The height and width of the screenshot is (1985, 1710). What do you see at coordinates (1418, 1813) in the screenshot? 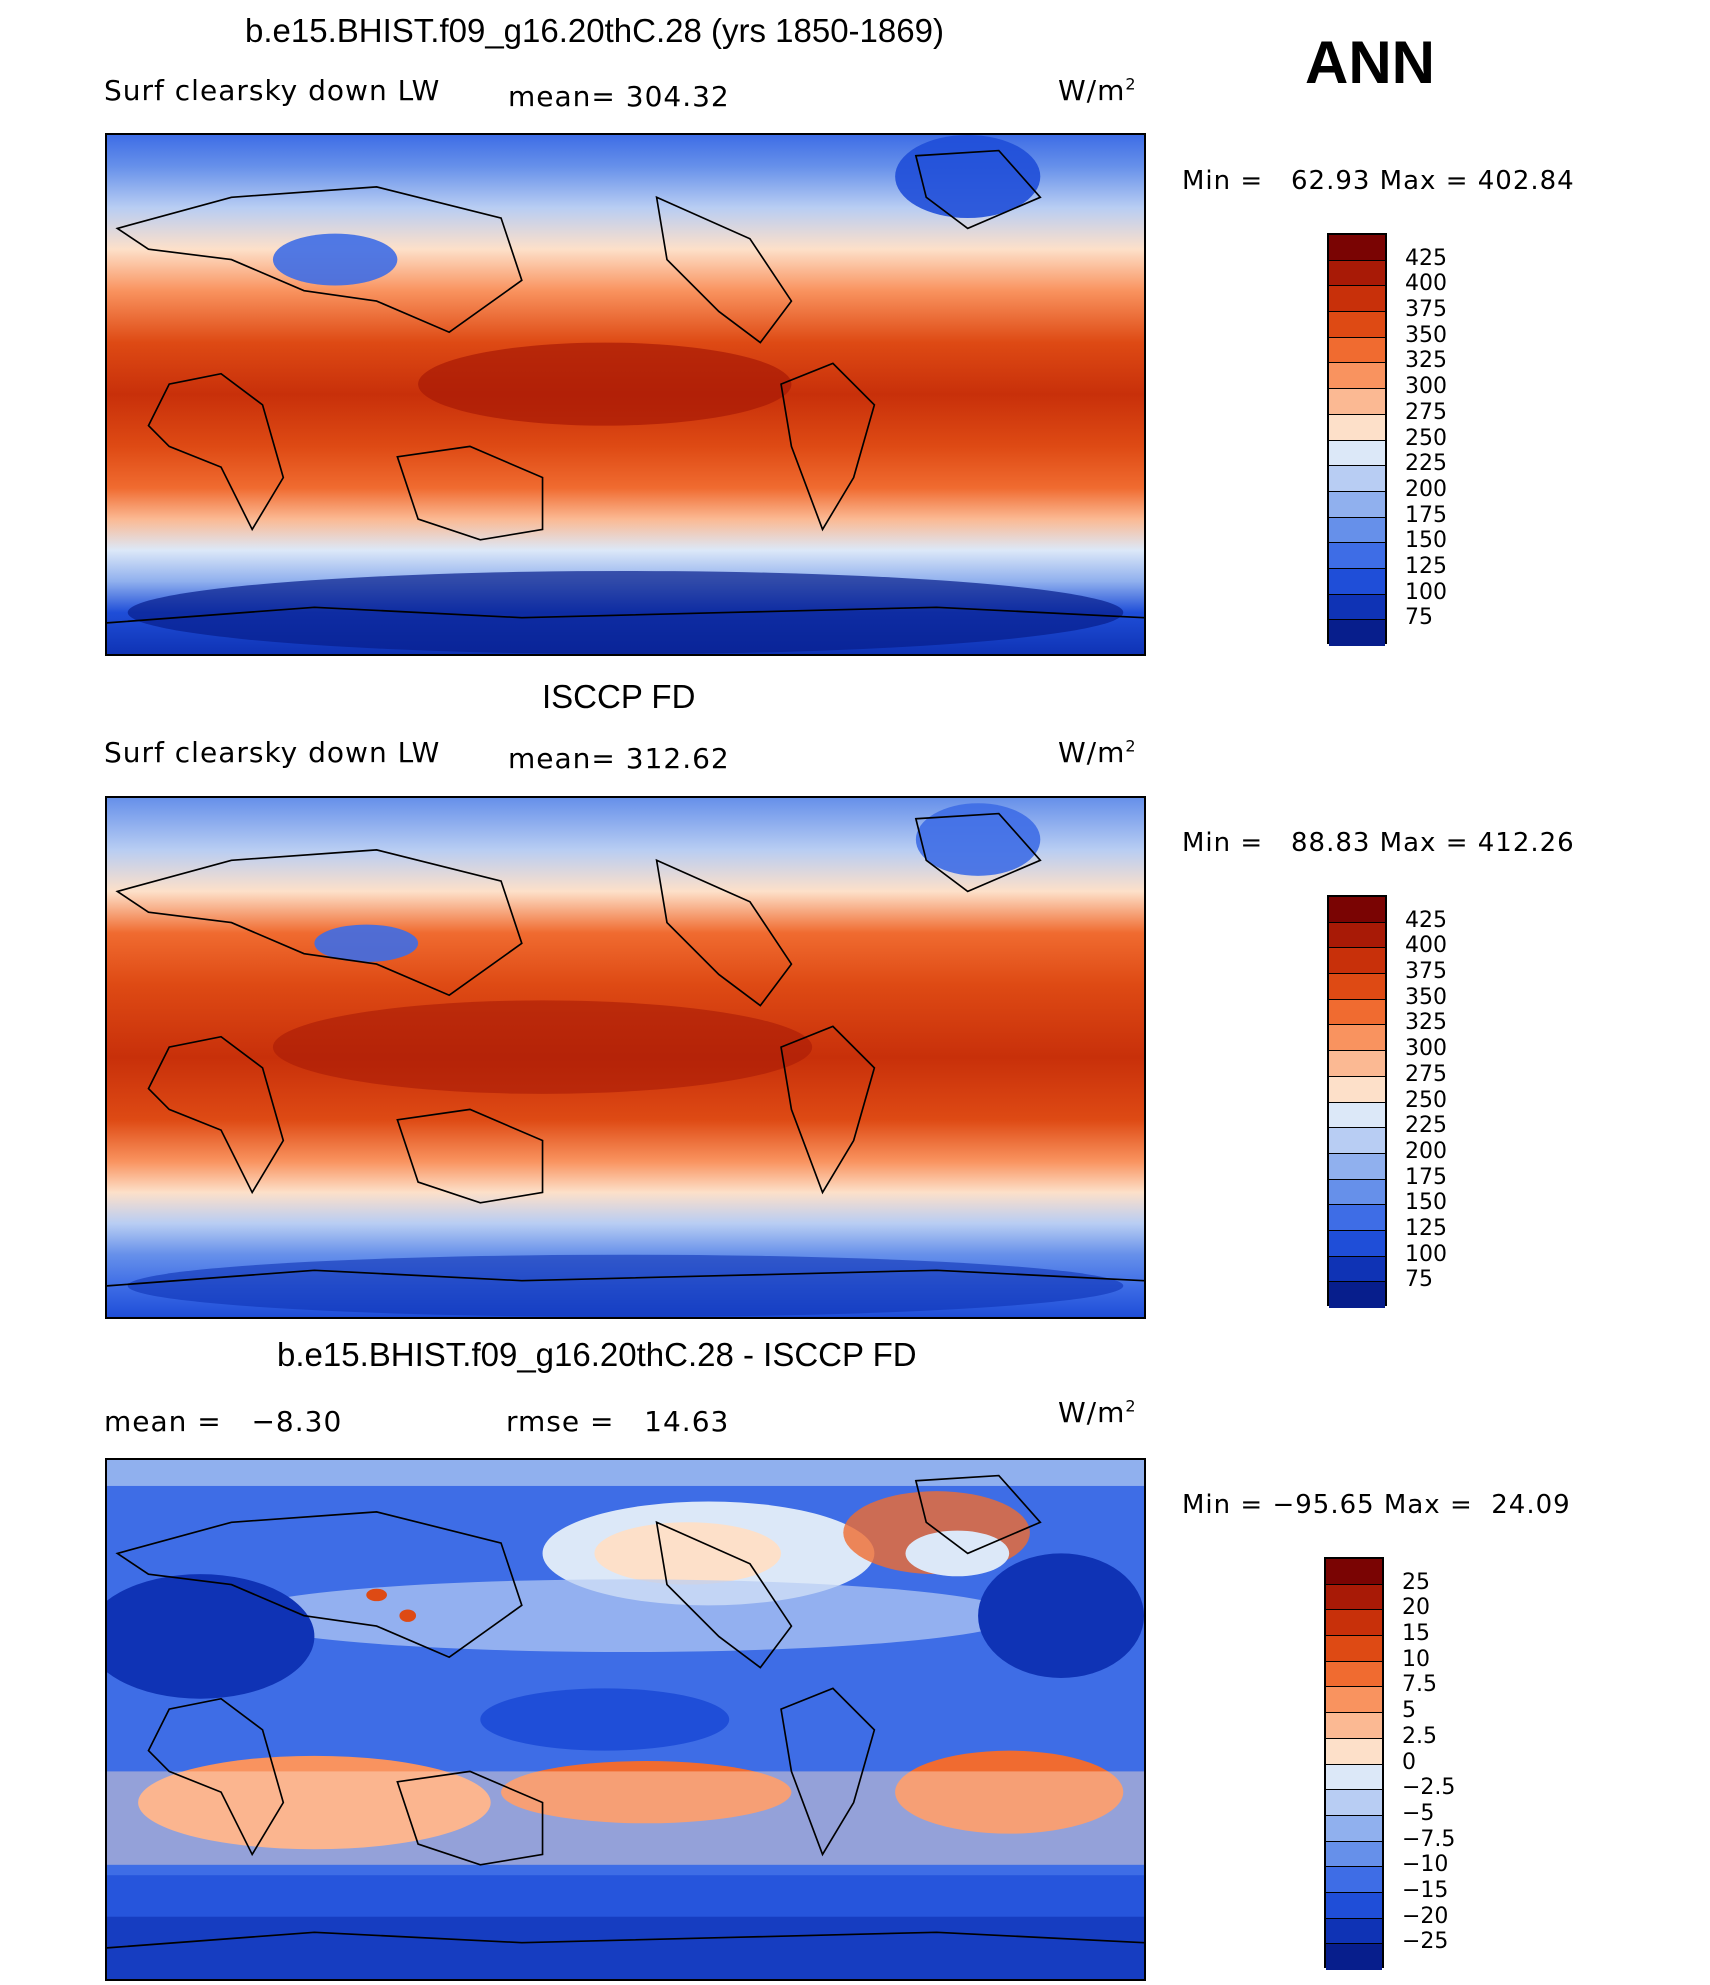
I see `colorbar-label: −5` at bounding box center [1418, 1813].